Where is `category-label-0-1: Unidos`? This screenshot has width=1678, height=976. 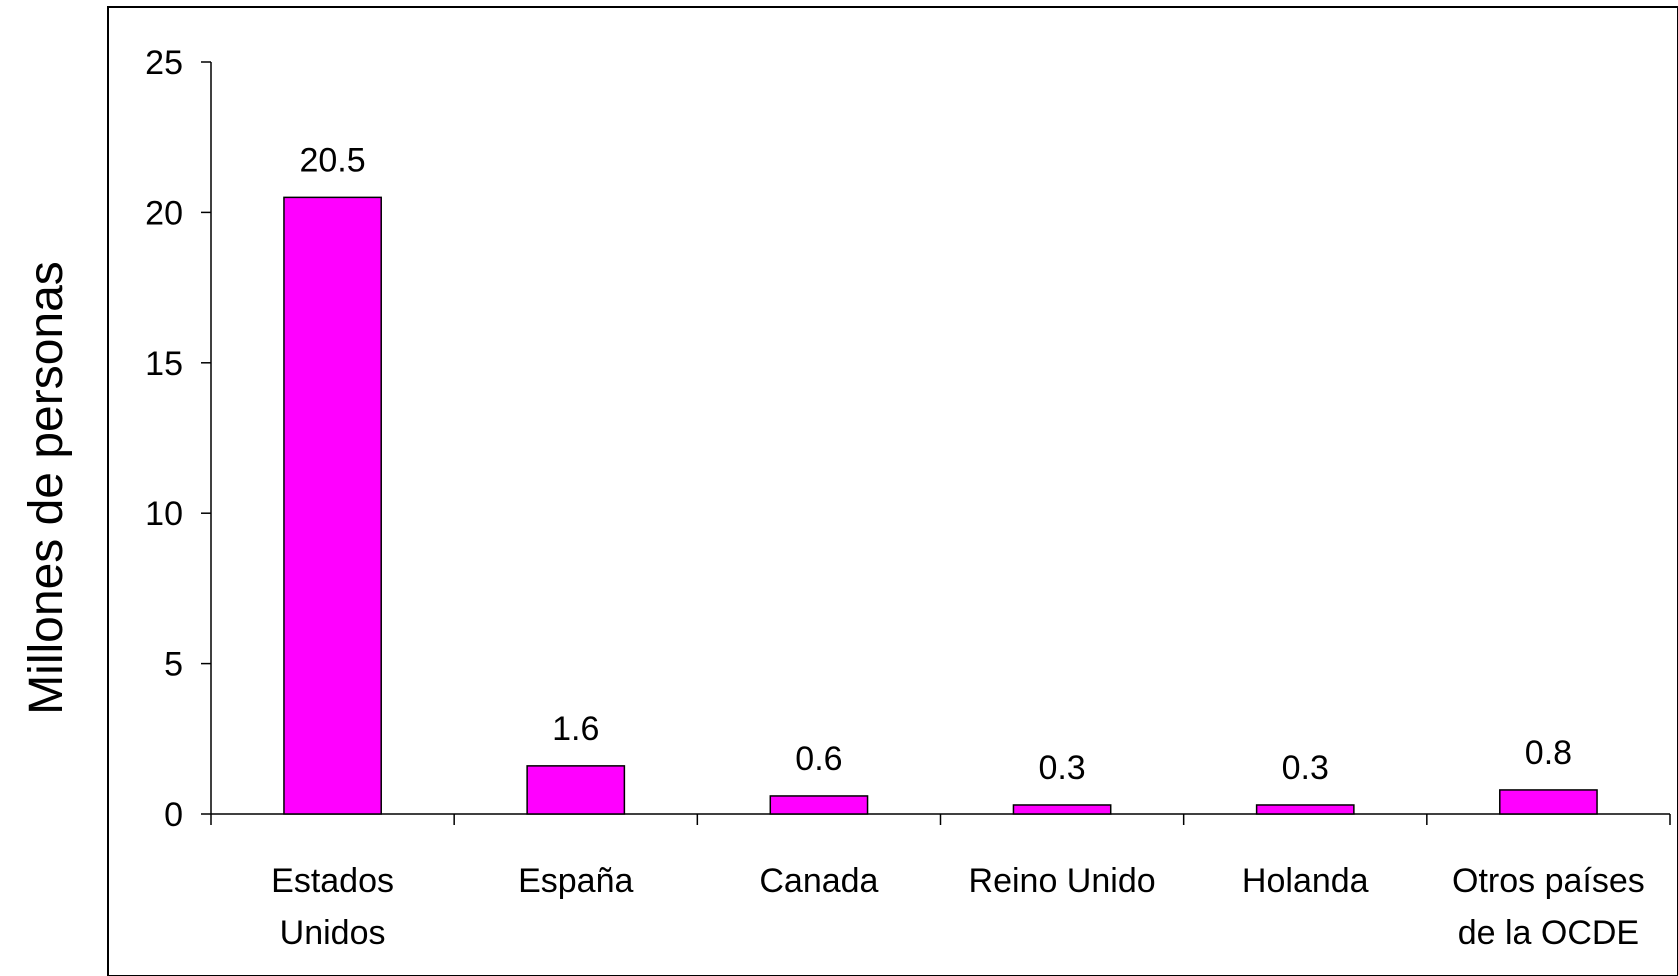 category-label-0-1: Unidos is located at coordinates (333, 933).